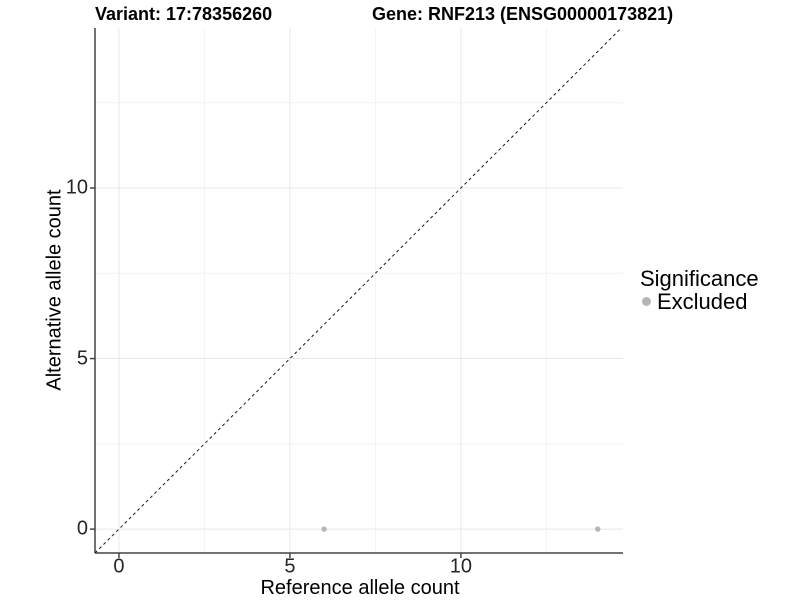 This screenshot has height=600, width=800. Describe the element at coordinates (646, 301) in the screenshot. I see `legend-key-dot-icon` at that location.